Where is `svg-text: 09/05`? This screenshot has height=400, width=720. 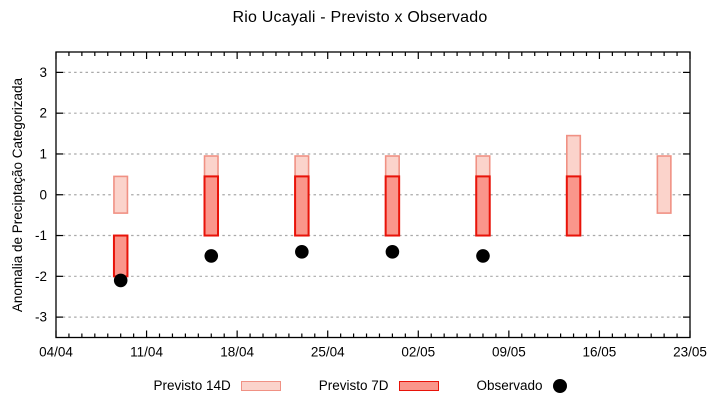 svg-text: 09/05 is located at coordinates (509, 352).